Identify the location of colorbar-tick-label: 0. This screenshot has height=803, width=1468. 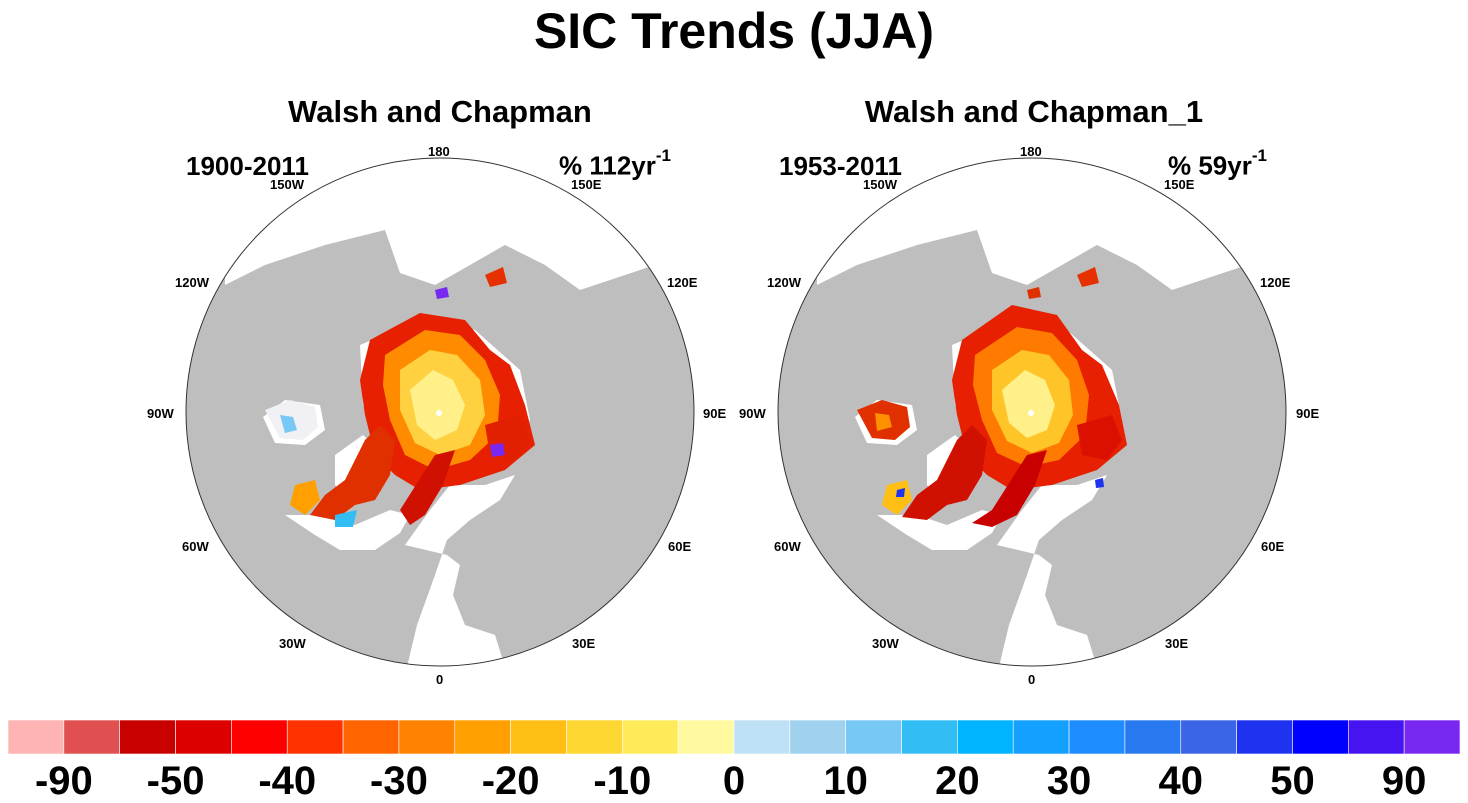
(734, 781).